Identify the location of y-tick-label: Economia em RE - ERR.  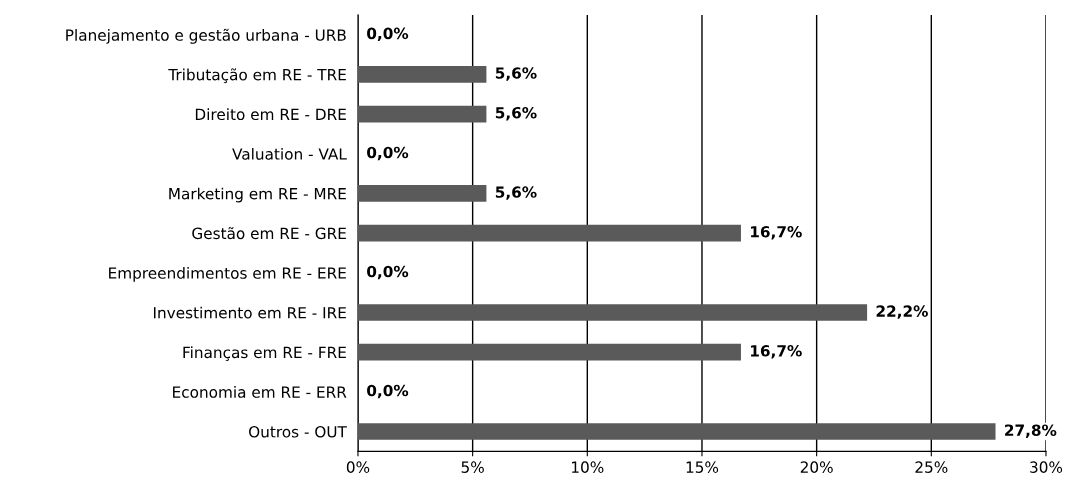
(260, 392).